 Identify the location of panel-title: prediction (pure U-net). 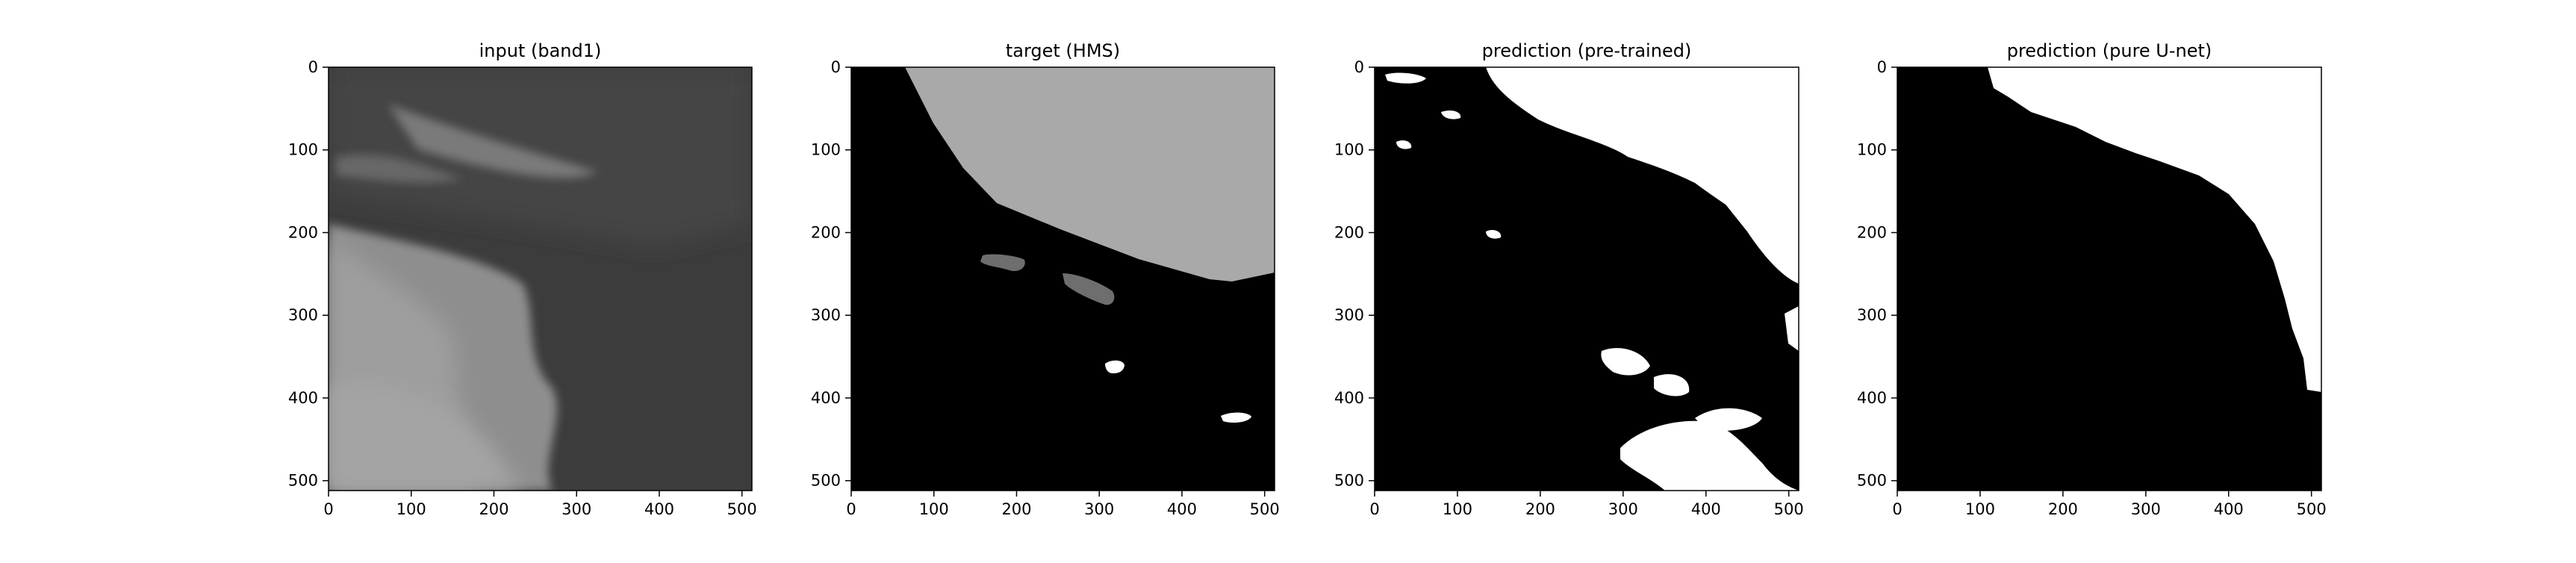
(2109, 50).